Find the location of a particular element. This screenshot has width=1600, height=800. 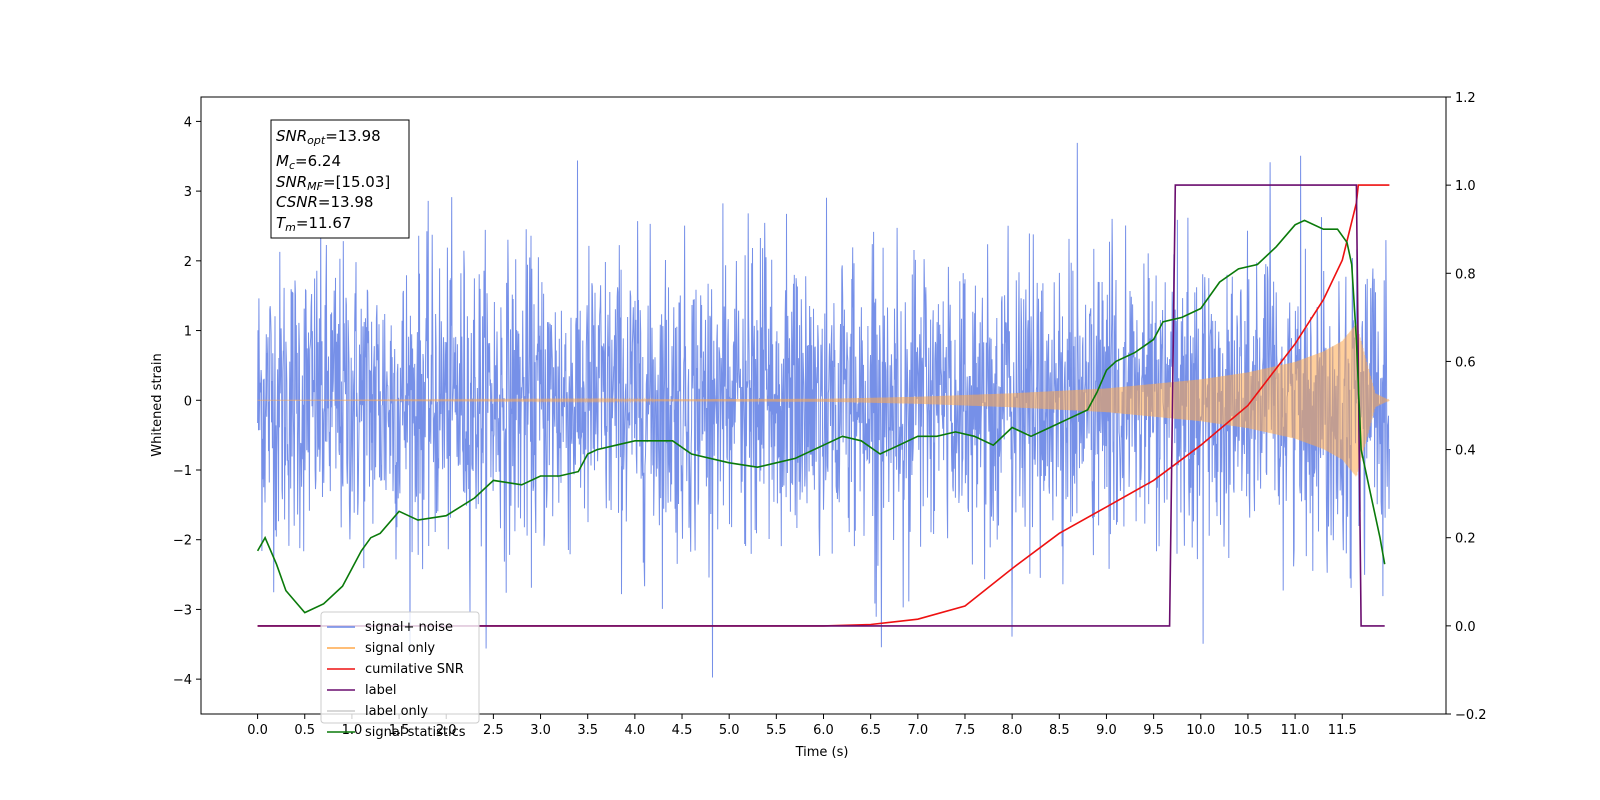

annotation-tm: Tm=11.67 is located at coordinates (313, 224).